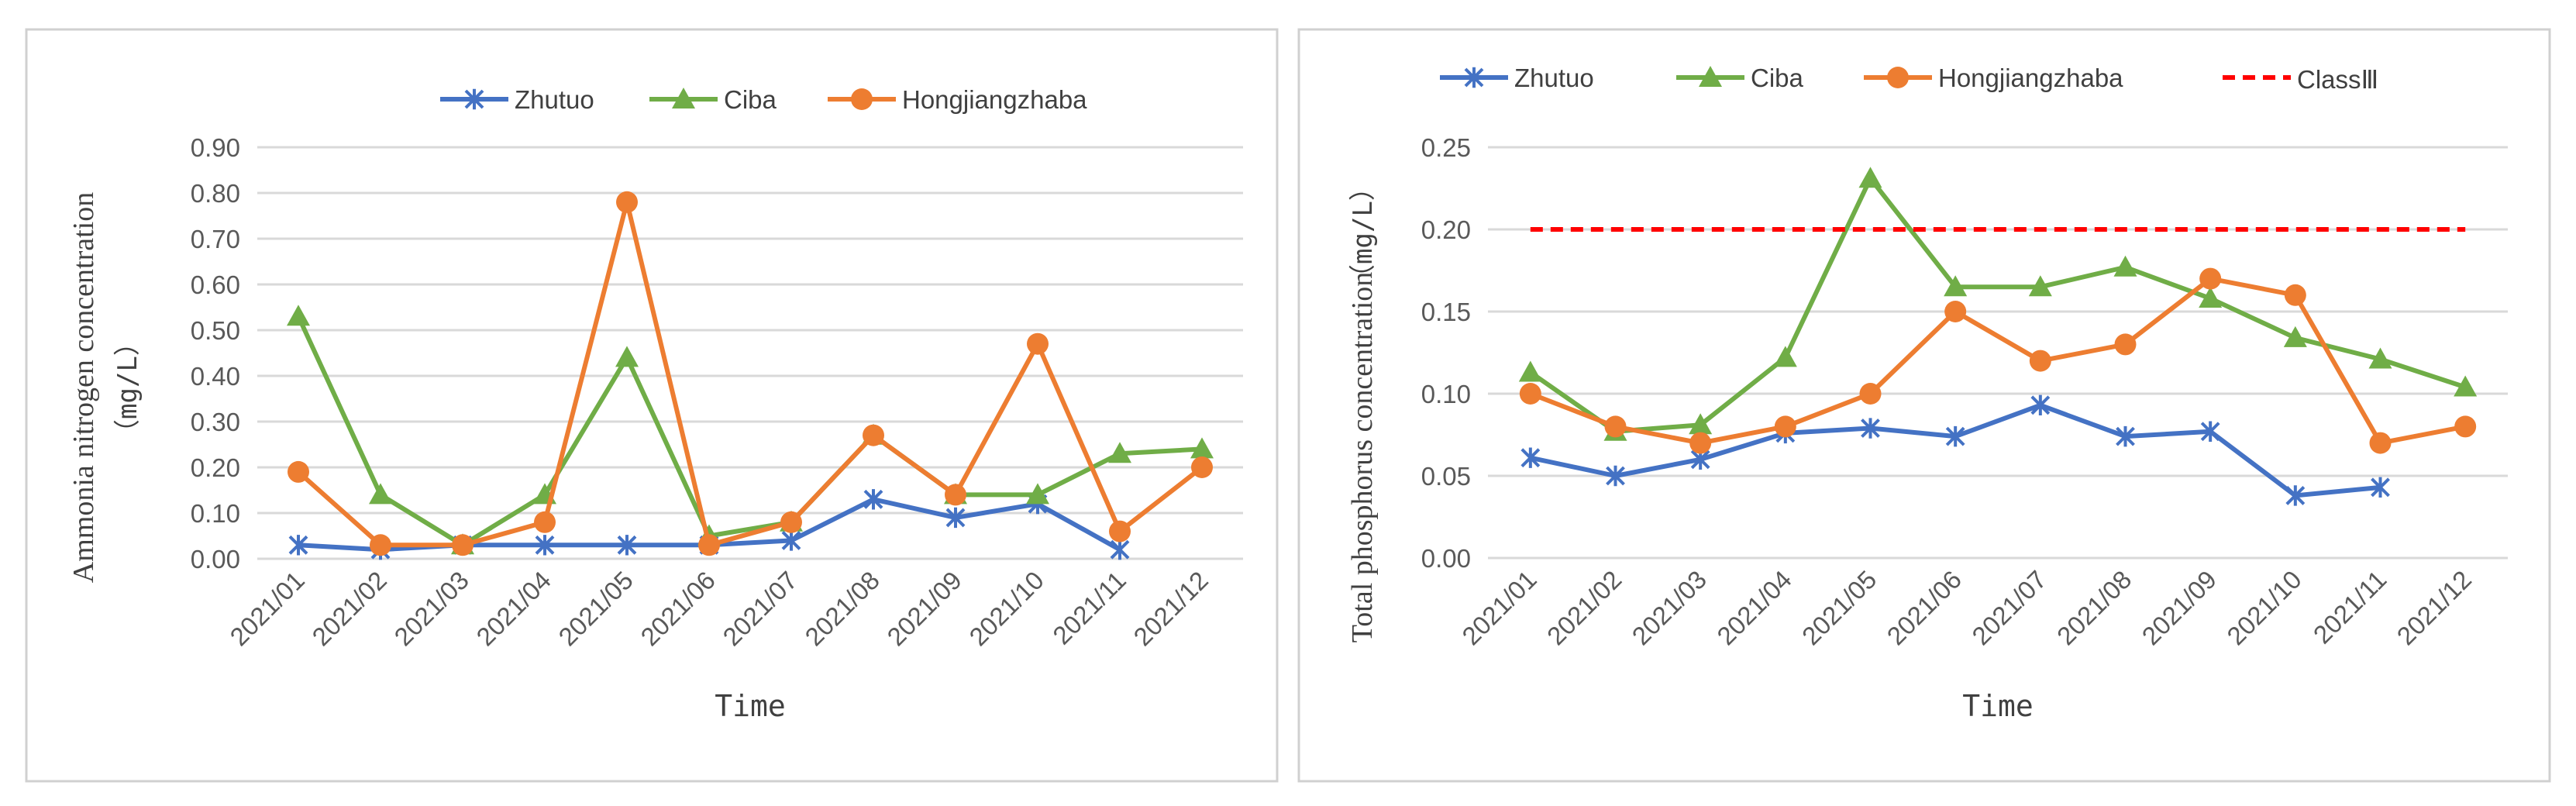 Image resolution: width=2576 pixels, height=806 pixels. I want to click on y-axis-title: Ammonia nitrogen concentration, so click(83, 387).